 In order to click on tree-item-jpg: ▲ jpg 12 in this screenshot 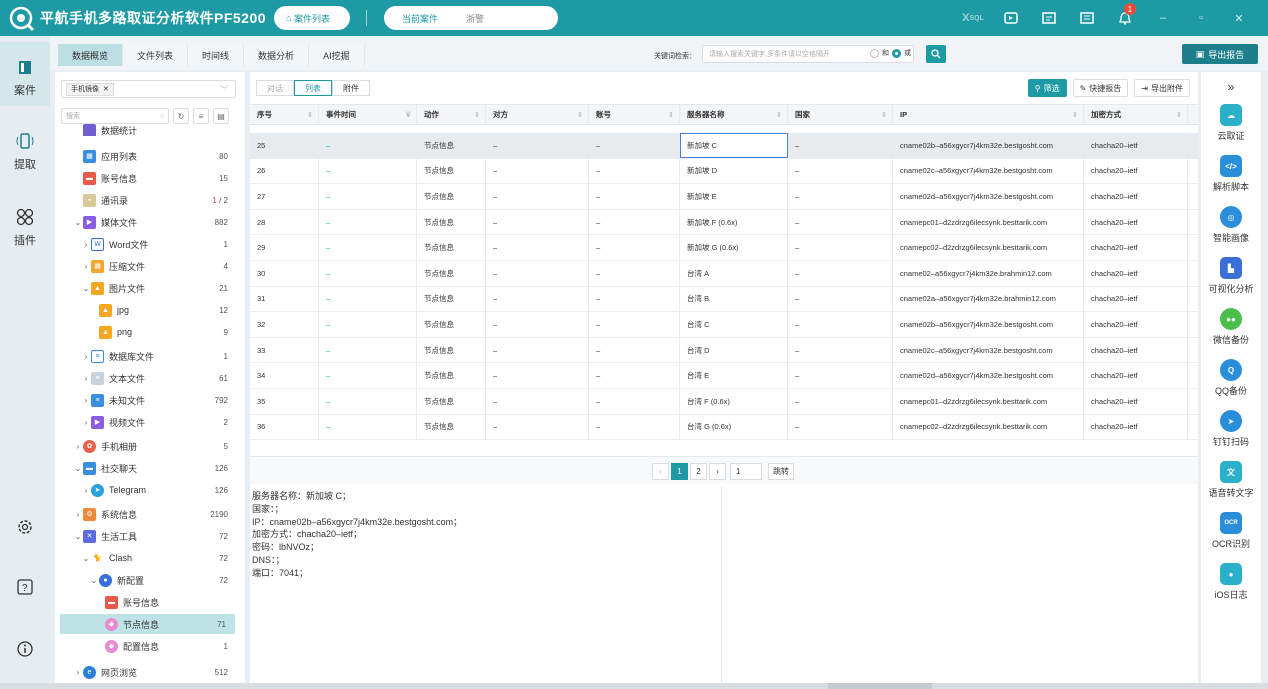, I will do `click(168, 310)`.